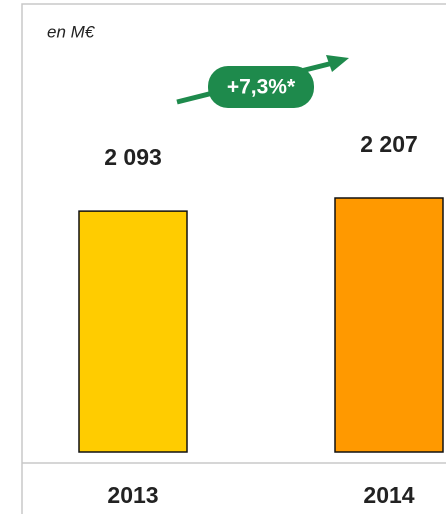 The image size is (446, 514). I want to click on annotation: +7,3%*, so click(261, 87).